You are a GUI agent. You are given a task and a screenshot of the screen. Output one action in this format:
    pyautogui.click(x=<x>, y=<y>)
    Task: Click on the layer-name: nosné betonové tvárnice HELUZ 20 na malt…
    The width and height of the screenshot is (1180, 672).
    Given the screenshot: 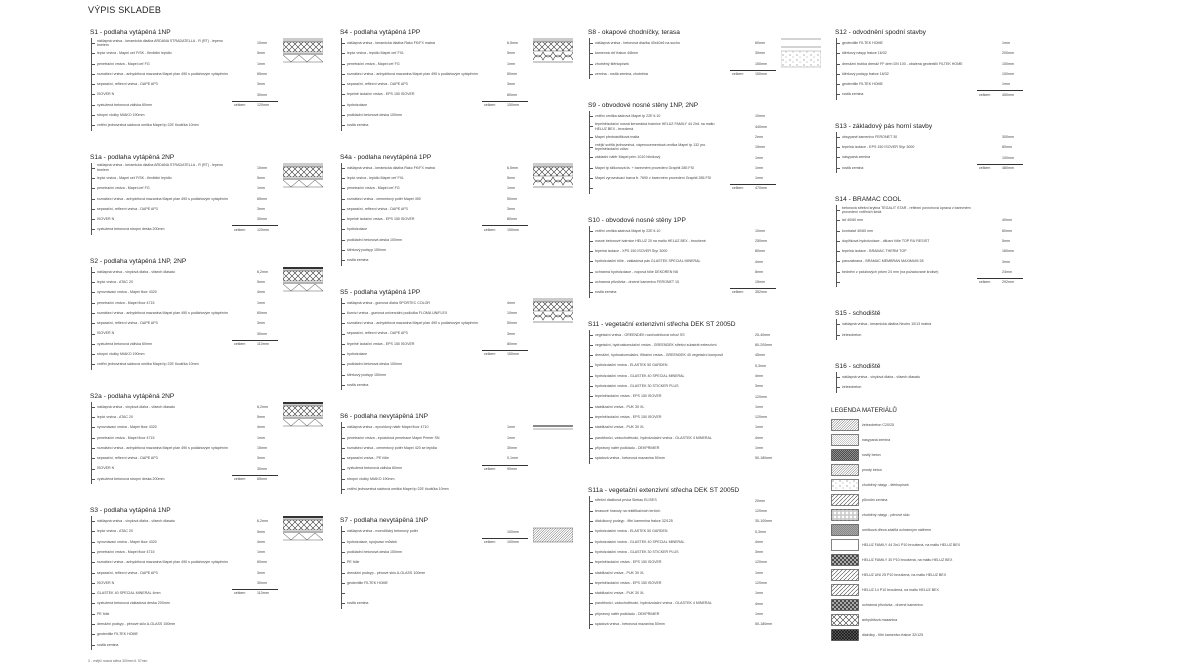 What is the action you would take?
    pyautogui.click(x=650, y=240)
    